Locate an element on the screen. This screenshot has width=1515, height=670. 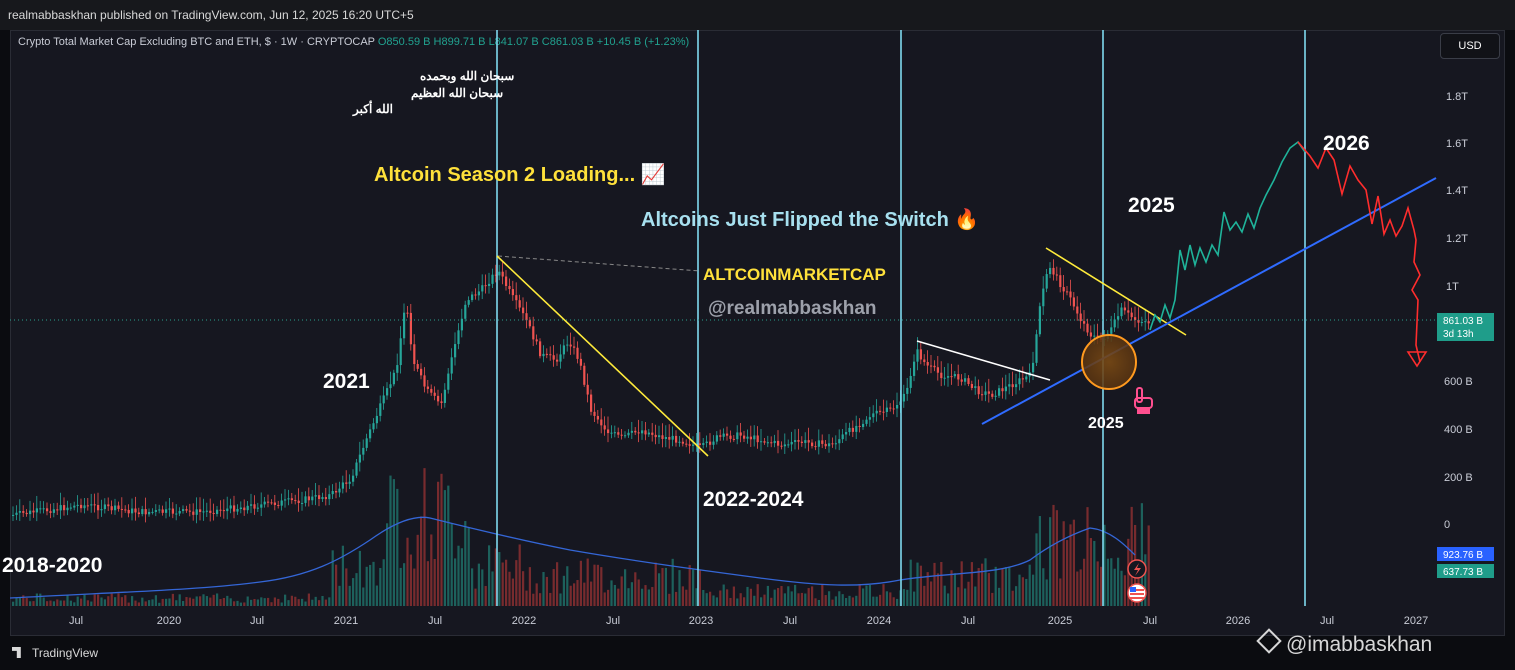
2024-trendline is located at coordinates (983, 360).